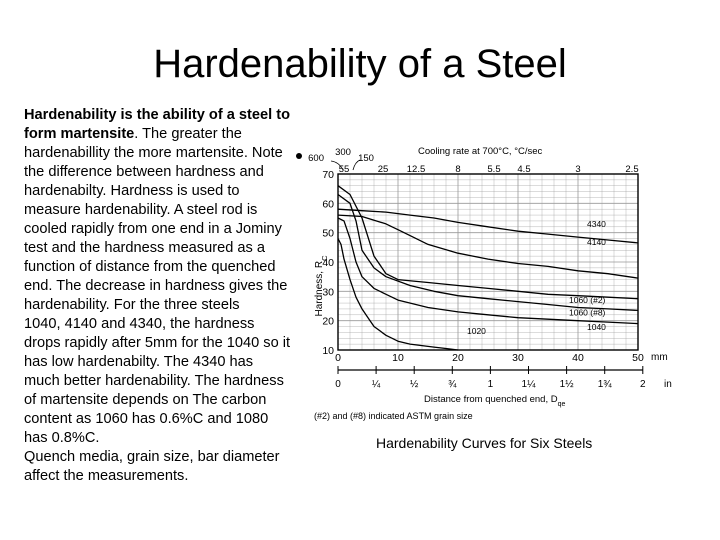 This screenshot has width=720, height=540. What do you see at coordinates (473, 161) in the screenshot?
I see `cooling-rate-ticks: 600 300 150 55 25 12.5 8 5.5 4.5 3 2.5` at bounding box center [473, 161].